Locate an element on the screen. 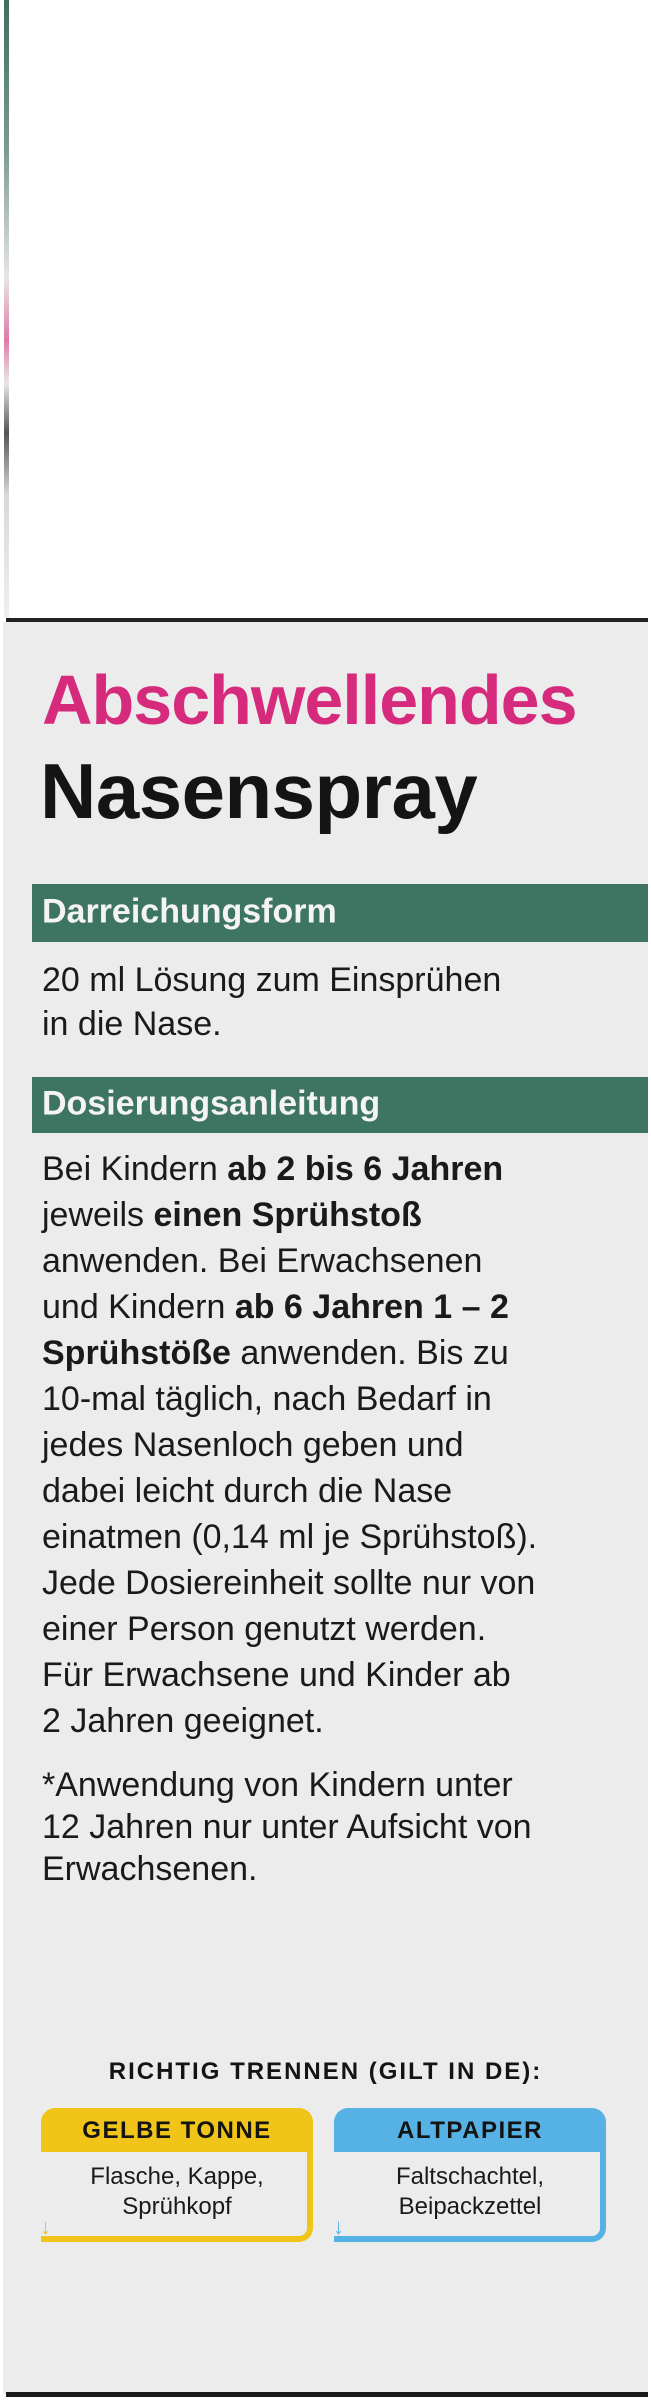 This screenshot has height=2400, width=651. note-line: Erwachsenen. is located at coordinates (150, 1869).